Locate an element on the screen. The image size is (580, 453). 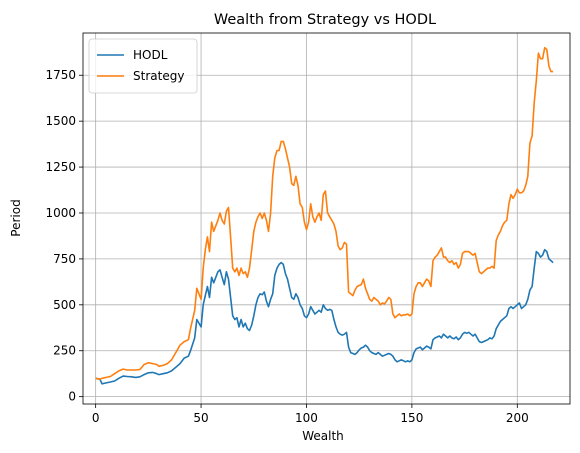
x-tick-label: 150 is located at coordinates (411, 418).